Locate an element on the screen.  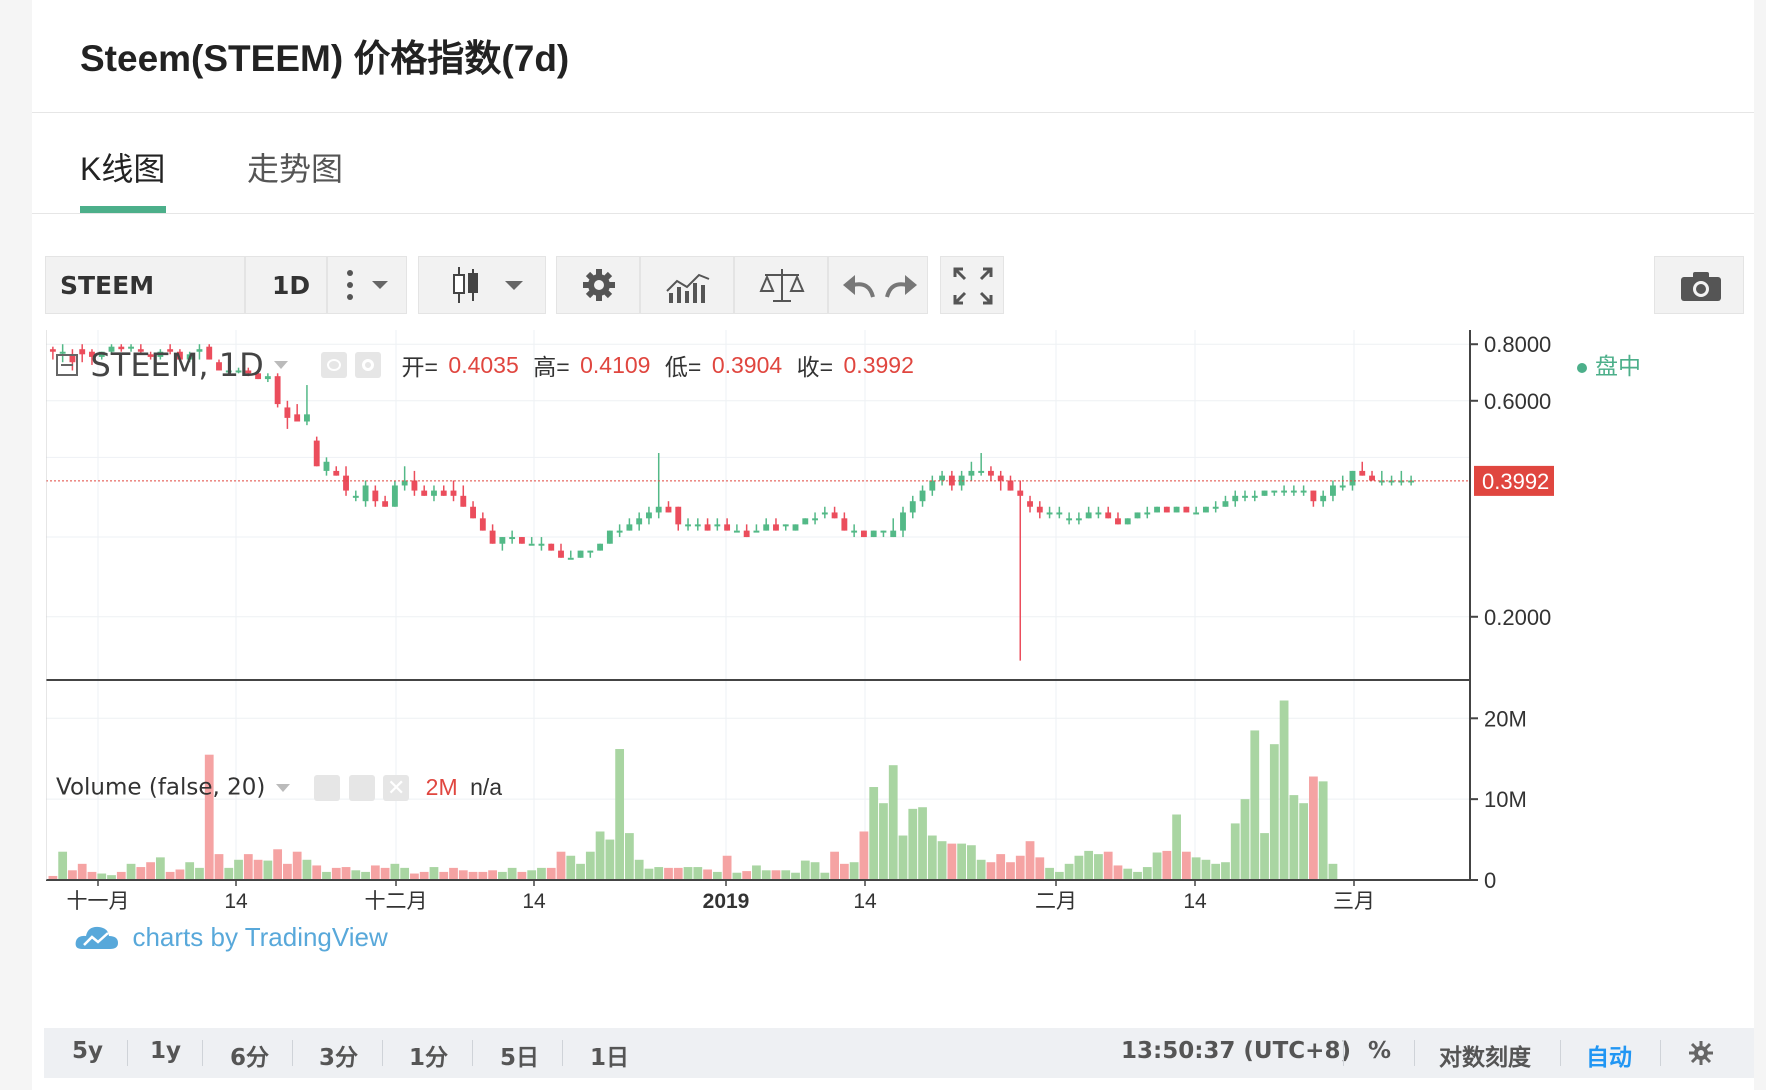
undo-icon is located at coordinates (859, 286).